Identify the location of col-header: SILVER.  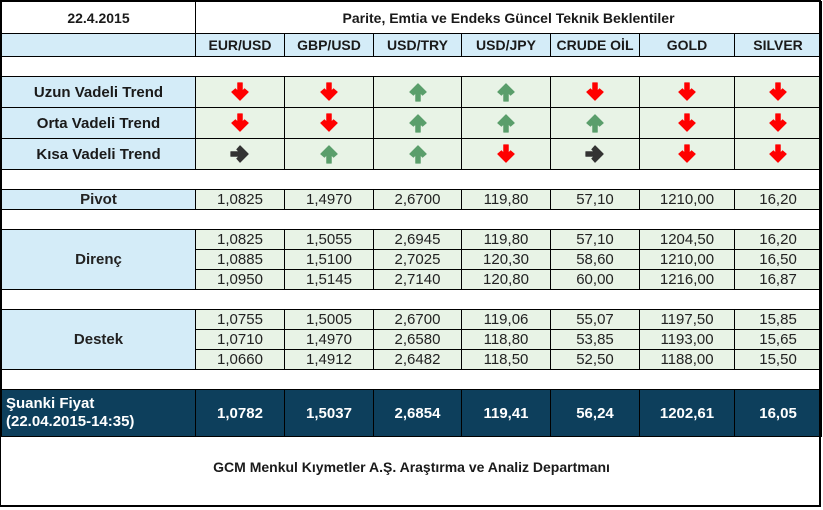
(778, 45).